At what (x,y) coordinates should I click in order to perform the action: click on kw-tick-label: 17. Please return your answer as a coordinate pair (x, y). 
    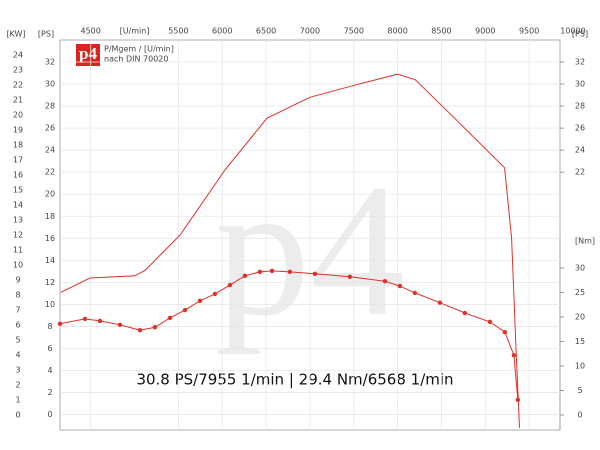
    Looking at the image, I should click on (18, 160).